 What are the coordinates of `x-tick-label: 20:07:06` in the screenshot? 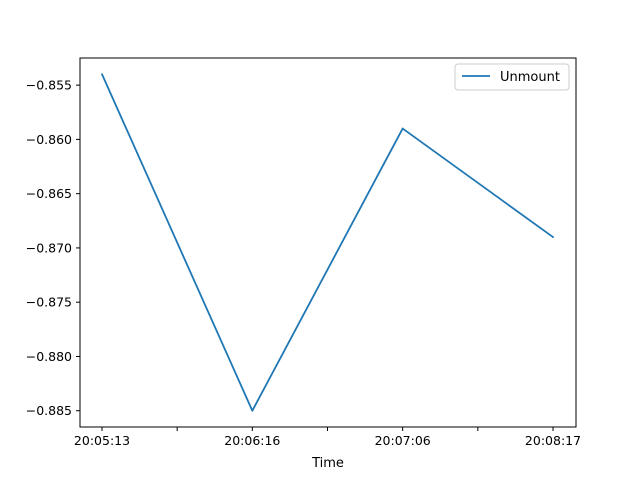 It's located at (403, 440).